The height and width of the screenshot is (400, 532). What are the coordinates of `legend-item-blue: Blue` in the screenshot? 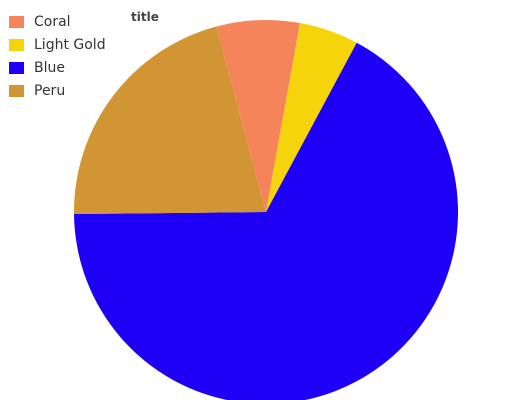 It's located at (57, 67).